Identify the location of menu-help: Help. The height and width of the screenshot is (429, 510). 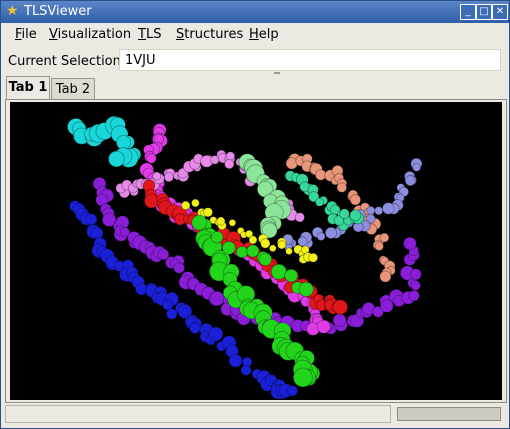
(264, 34).